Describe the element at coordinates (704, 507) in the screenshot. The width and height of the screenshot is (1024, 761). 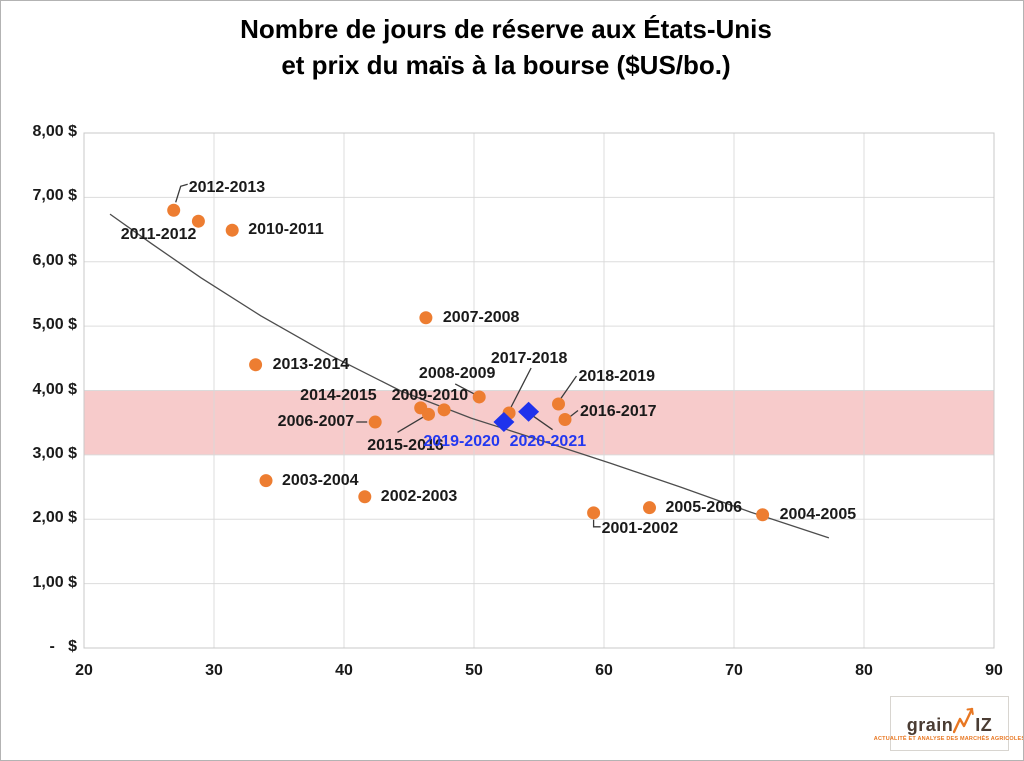
I see `point-label-2005-2006: 2005-2006` at that location.